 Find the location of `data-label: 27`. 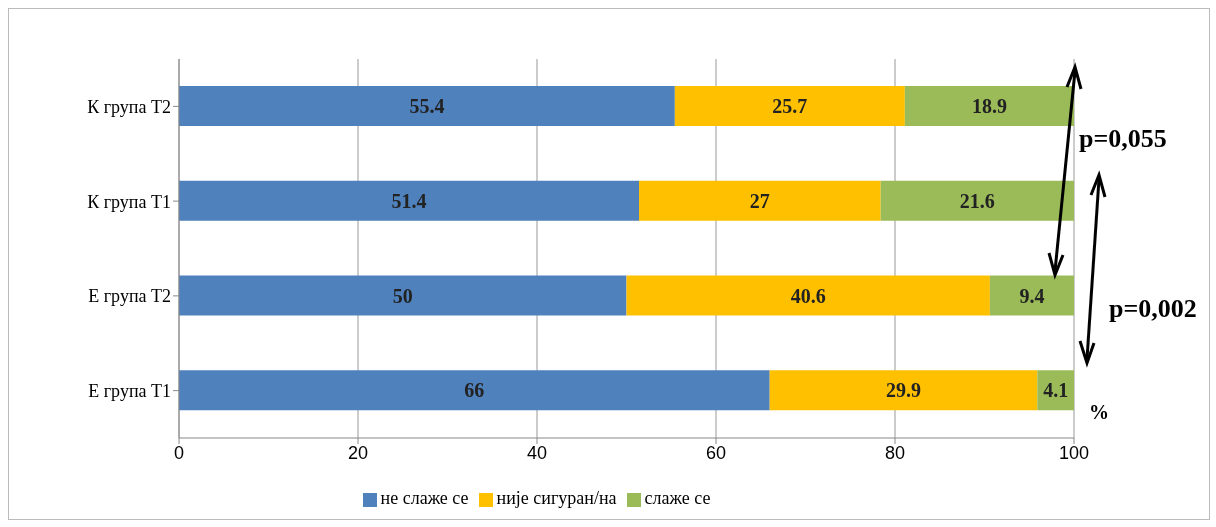

data-label: 27 is located at coordinates (759, 200).